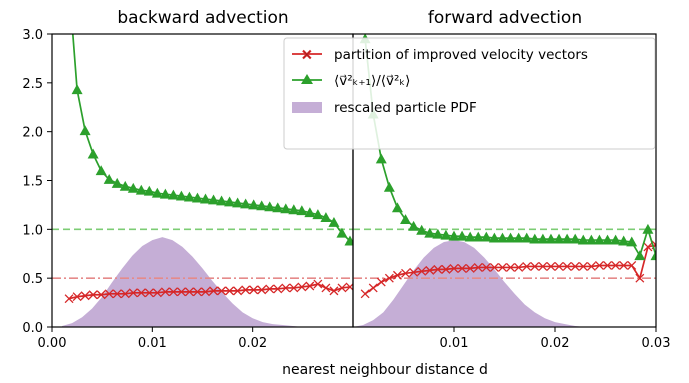 This screenshot has width=689, height=383. I want to click on x-tick-label: 0.03, so click(656, 343).